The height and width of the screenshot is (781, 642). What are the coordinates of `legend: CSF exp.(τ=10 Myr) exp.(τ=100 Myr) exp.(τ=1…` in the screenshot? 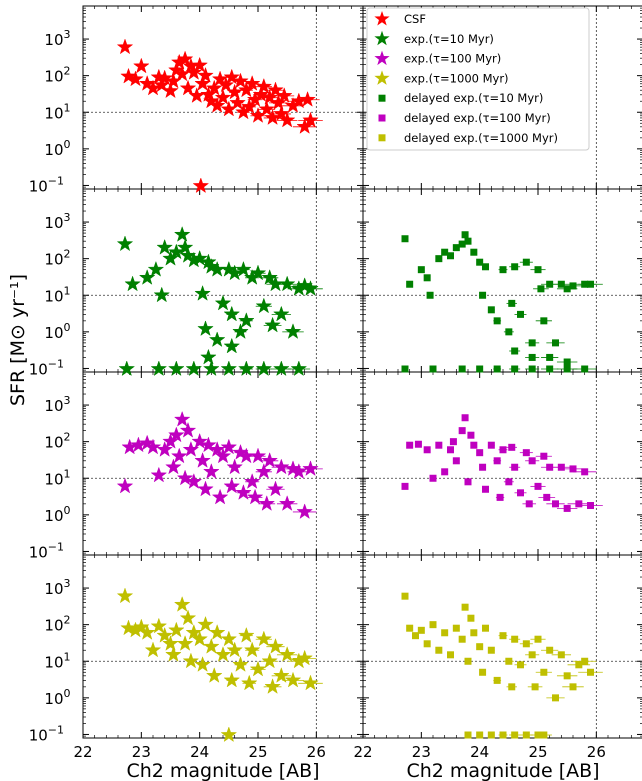 It's located at (478, 79).